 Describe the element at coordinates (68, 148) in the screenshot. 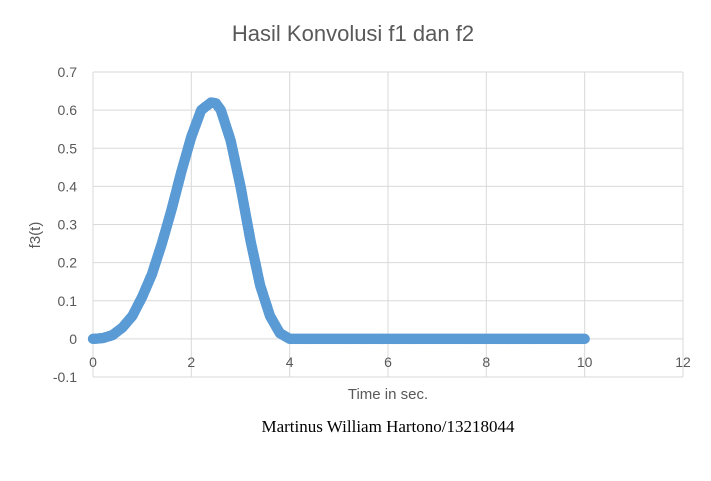

I see `y-tick-label: 0.5` at that location.